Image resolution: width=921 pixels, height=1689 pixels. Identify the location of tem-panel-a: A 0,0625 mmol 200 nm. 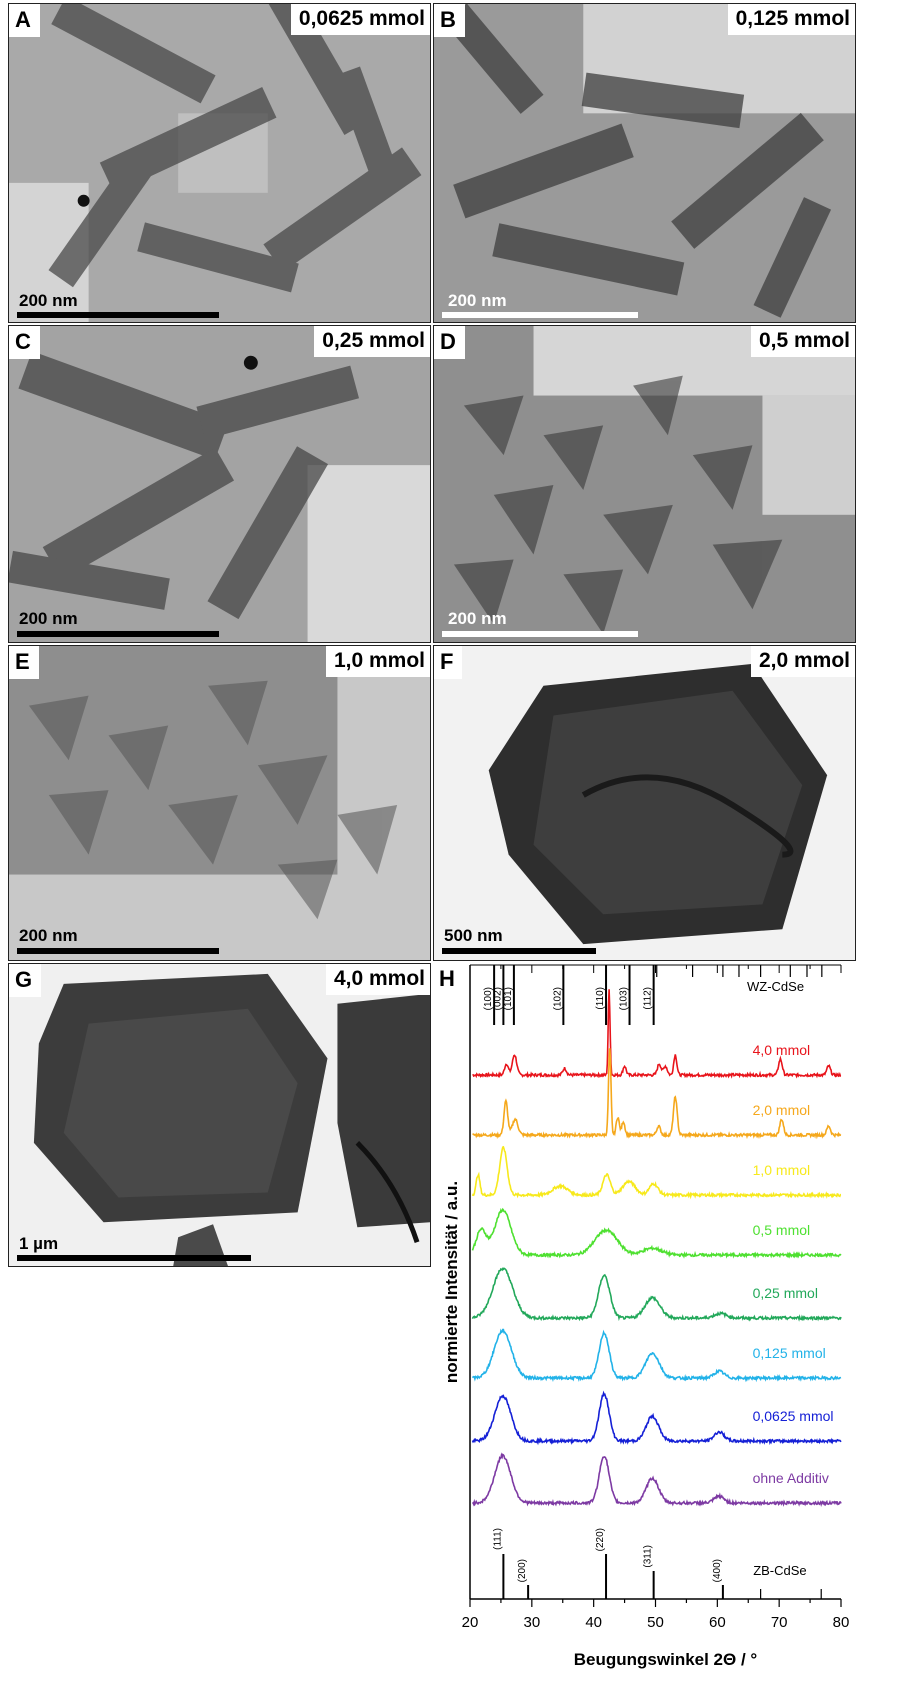
(219, 163).